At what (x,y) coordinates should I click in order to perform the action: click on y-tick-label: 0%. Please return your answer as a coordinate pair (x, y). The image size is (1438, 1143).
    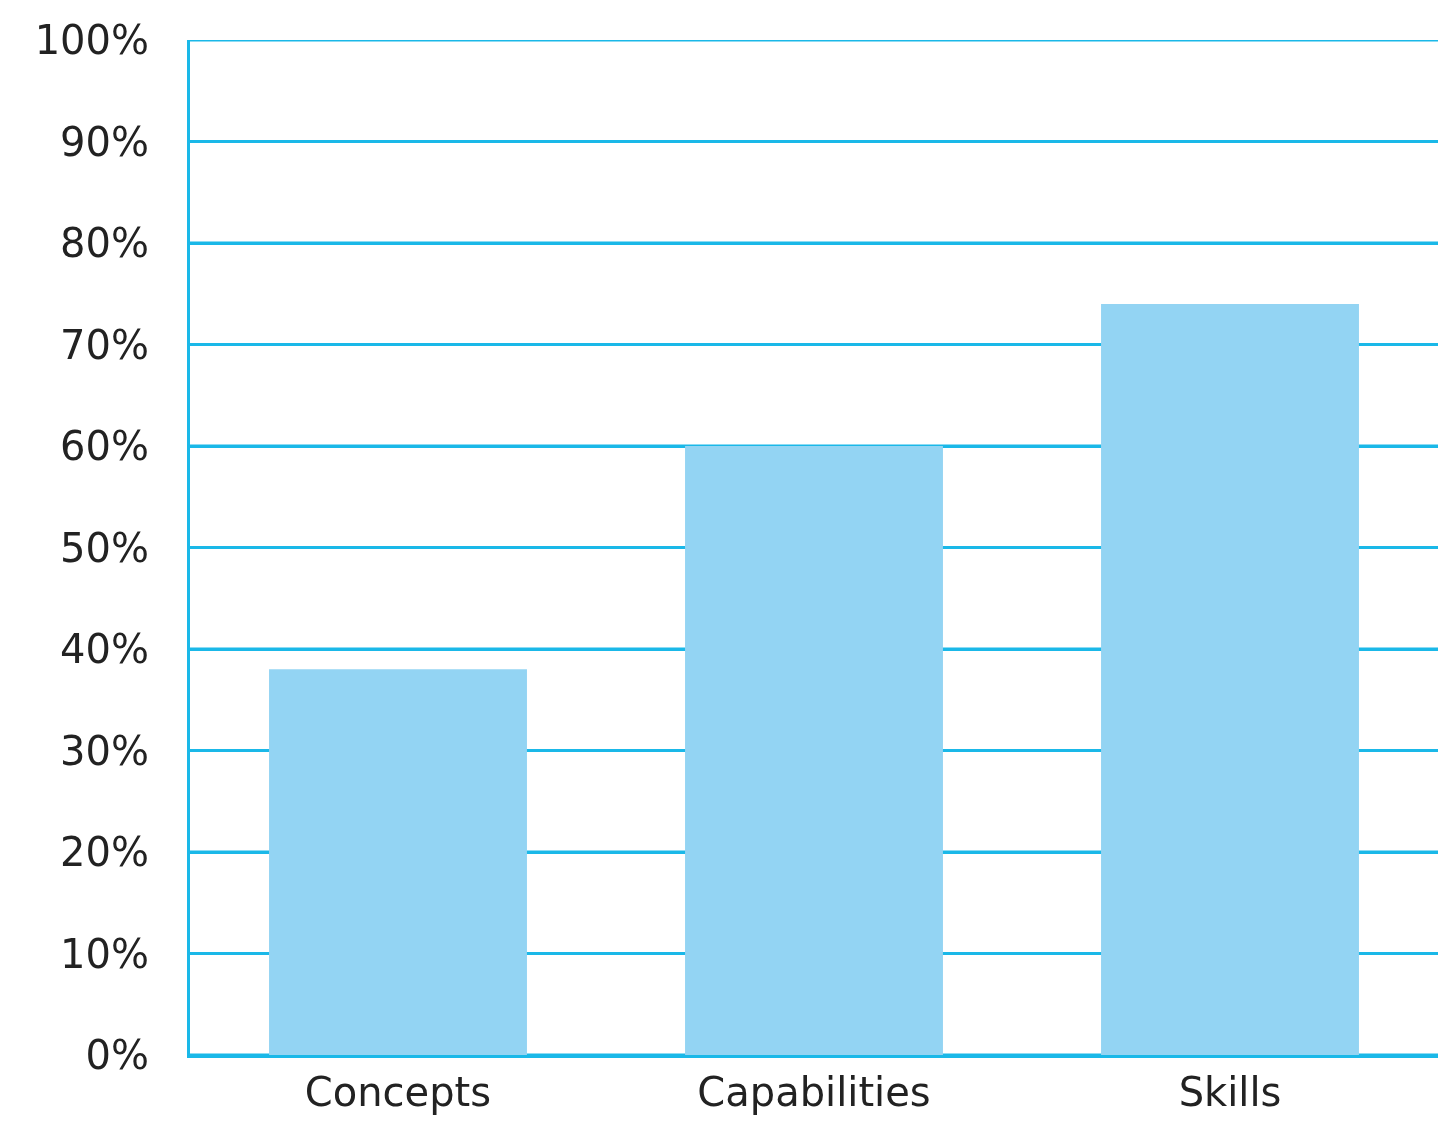
    Looking at the image, I should click on (117, 1055).